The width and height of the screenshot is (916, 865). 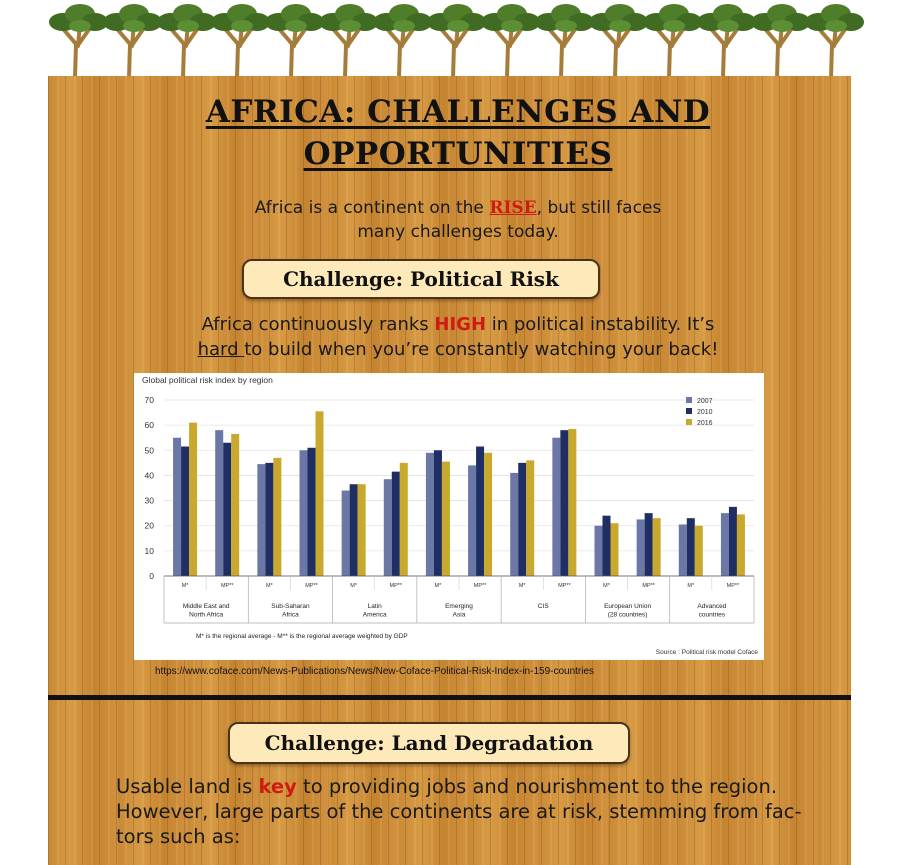 I want to click on political-risk-text-post: in political instability. It’s, so click(x=600, y=324).